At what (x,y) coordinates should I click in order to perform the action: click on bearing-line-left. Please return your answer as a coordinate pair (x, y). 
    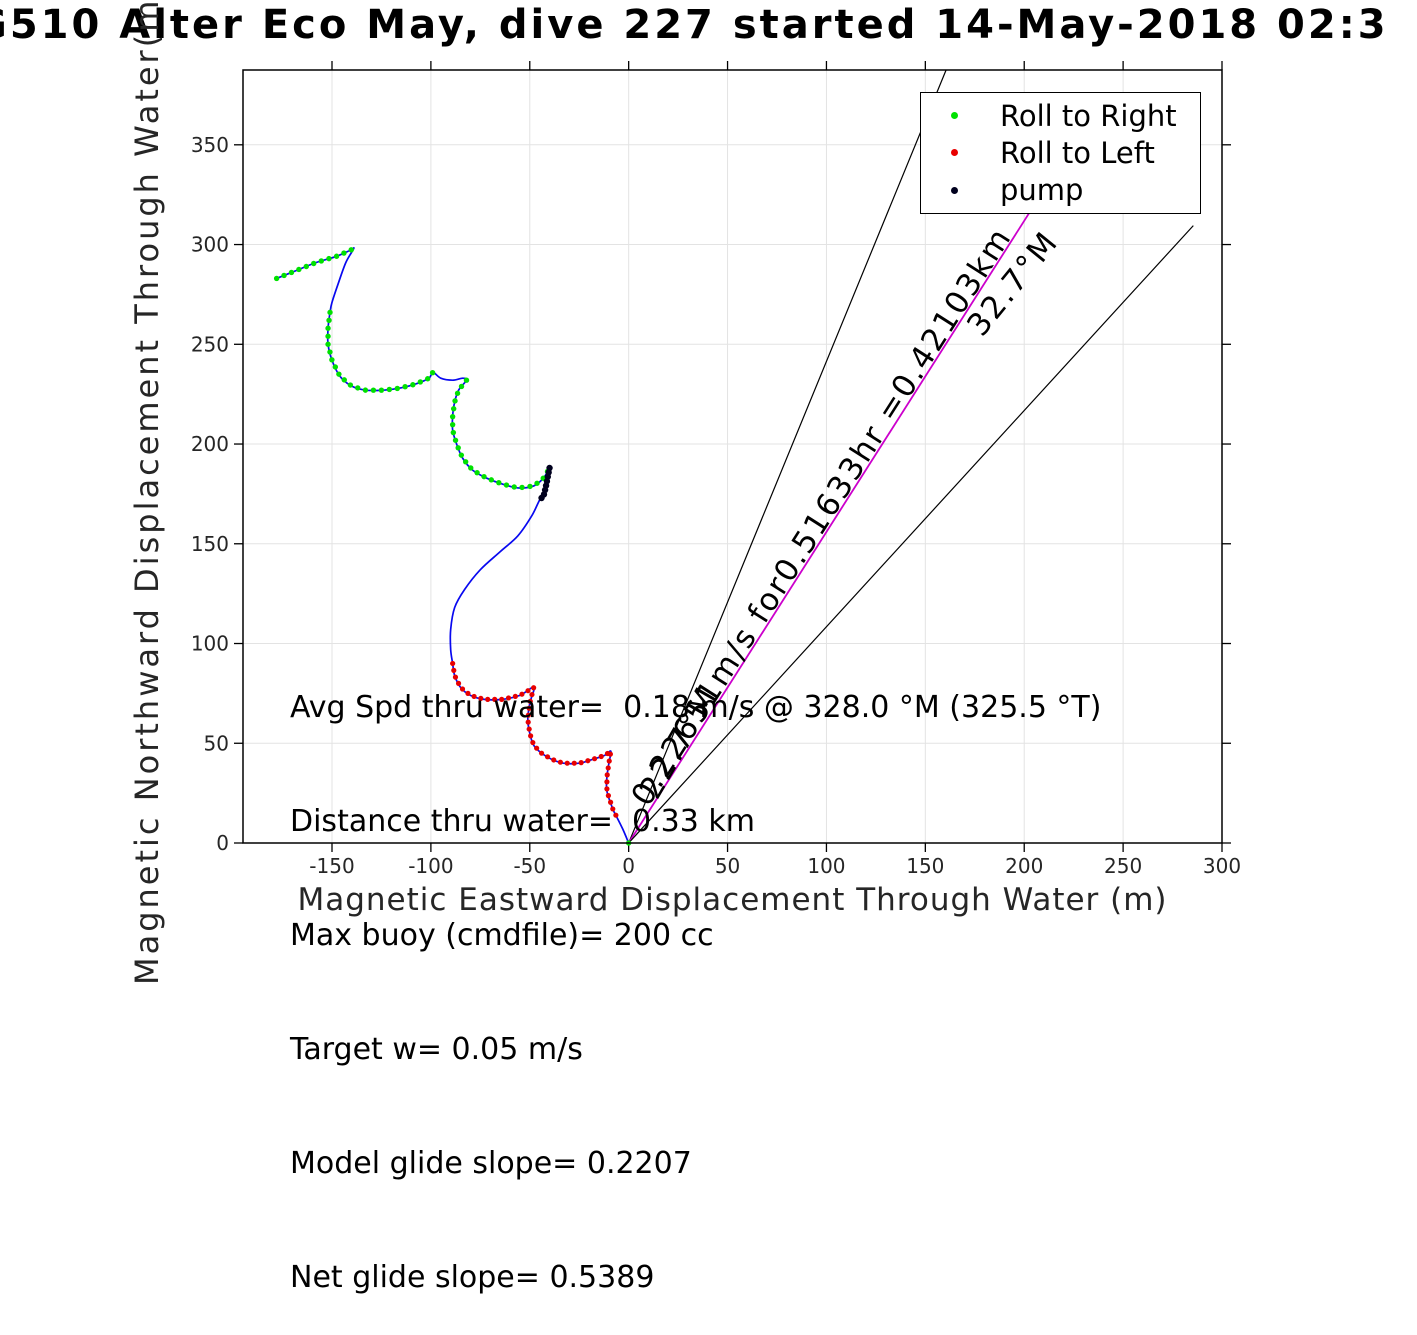
    Looking at the image, I should click on (787, 456).